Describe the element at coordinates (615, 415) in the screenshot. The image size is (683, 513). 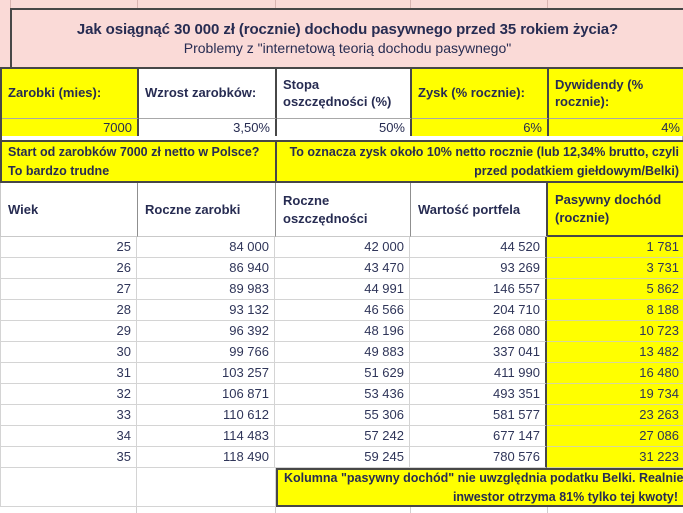
I see `cell-pasywny-dochod: 23 263` at that location.